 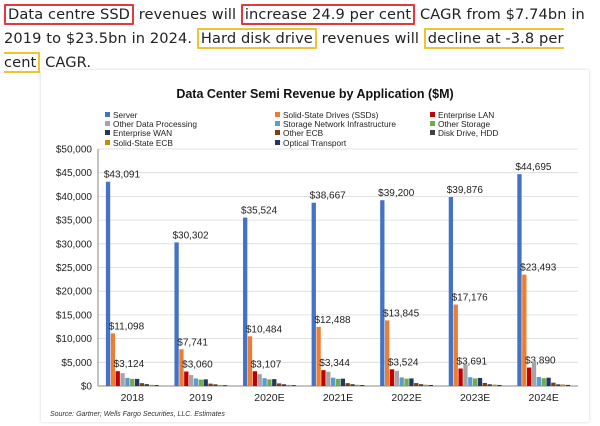 What do you see at coordinates (471, 362) in the screenshot?
I see `data-label: $3,691` at bounding box center [471, 362].